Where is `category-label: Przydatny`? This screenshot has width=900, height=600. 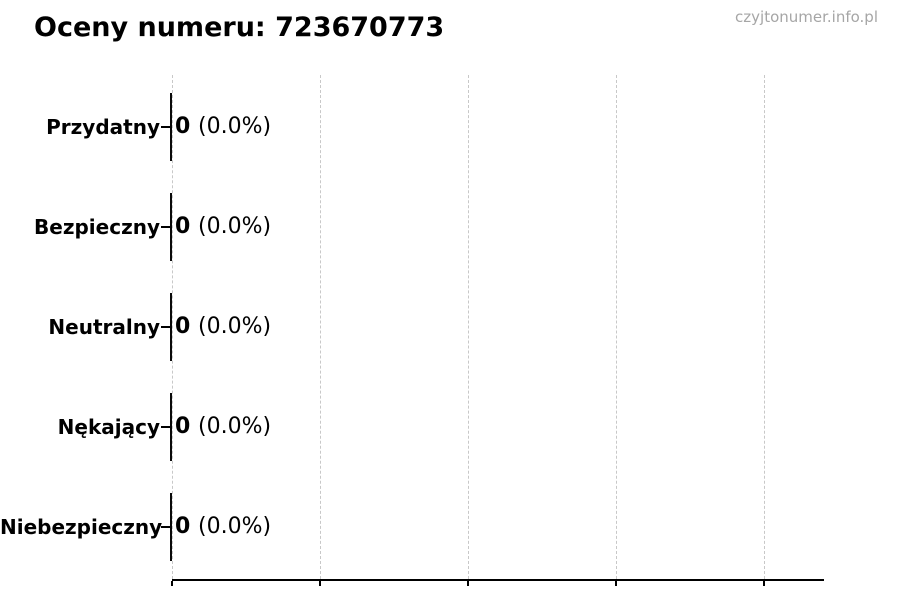
category-label: Przydatny is located at coordinates (103, 127).